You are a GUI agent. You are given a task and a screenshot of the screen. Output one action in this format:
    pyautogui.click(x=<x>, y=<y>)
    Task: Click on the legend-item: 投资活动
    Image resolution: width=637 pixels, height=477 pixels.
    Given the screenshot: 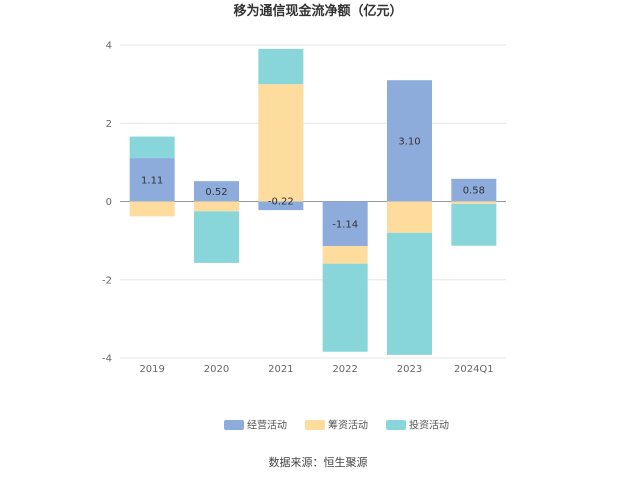 What is the action you would take?
    pyautogui.click(x=417, y=425)
    